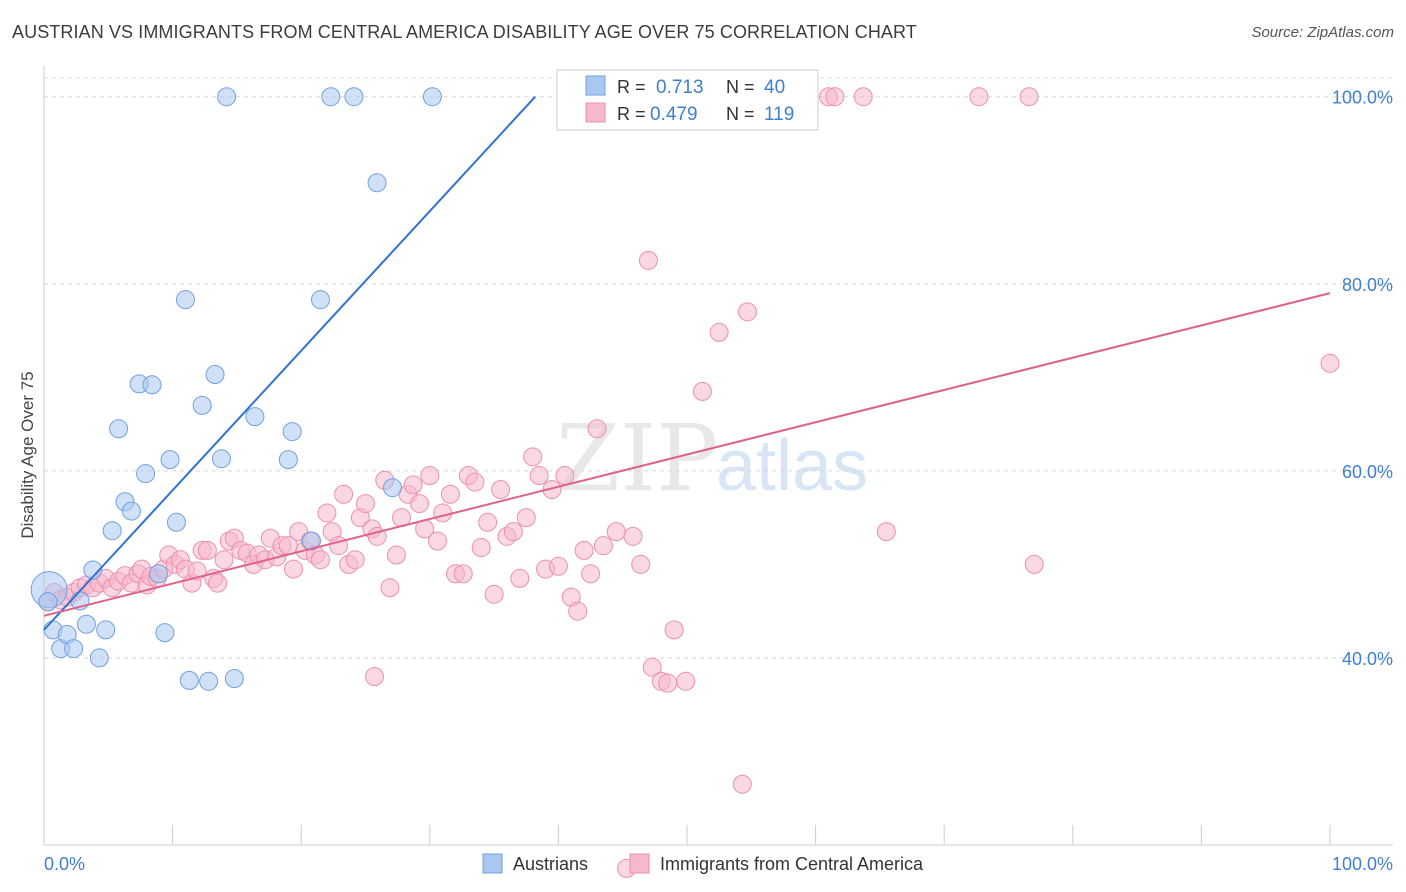 This screenshot has height=892, width=1406. What do you see at coordinates (595, 85) in the screenshot?
I see `legend-swatch-austrians` at bounding box center [595, 85].